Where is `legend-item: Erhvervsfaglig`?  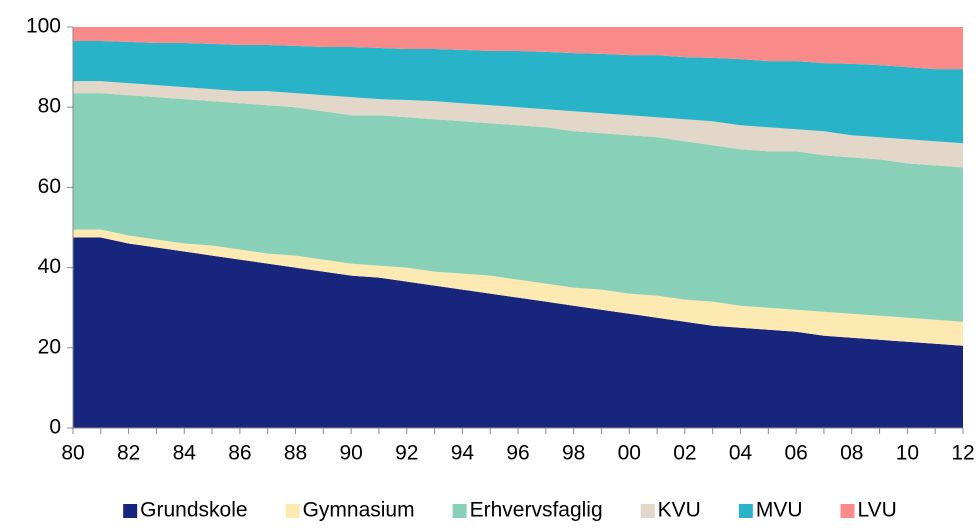 legend-item: Erhvervsfaglig is located at coordinates (527, 510).